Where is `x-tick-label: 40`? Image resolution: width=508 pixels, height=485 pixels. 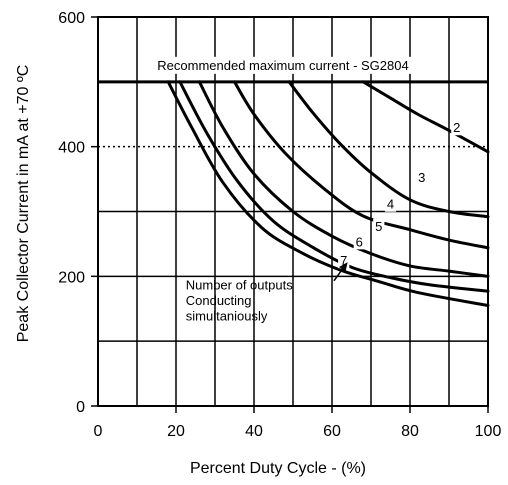
x-tick-label: 40 is located at coordinates (254, 431).